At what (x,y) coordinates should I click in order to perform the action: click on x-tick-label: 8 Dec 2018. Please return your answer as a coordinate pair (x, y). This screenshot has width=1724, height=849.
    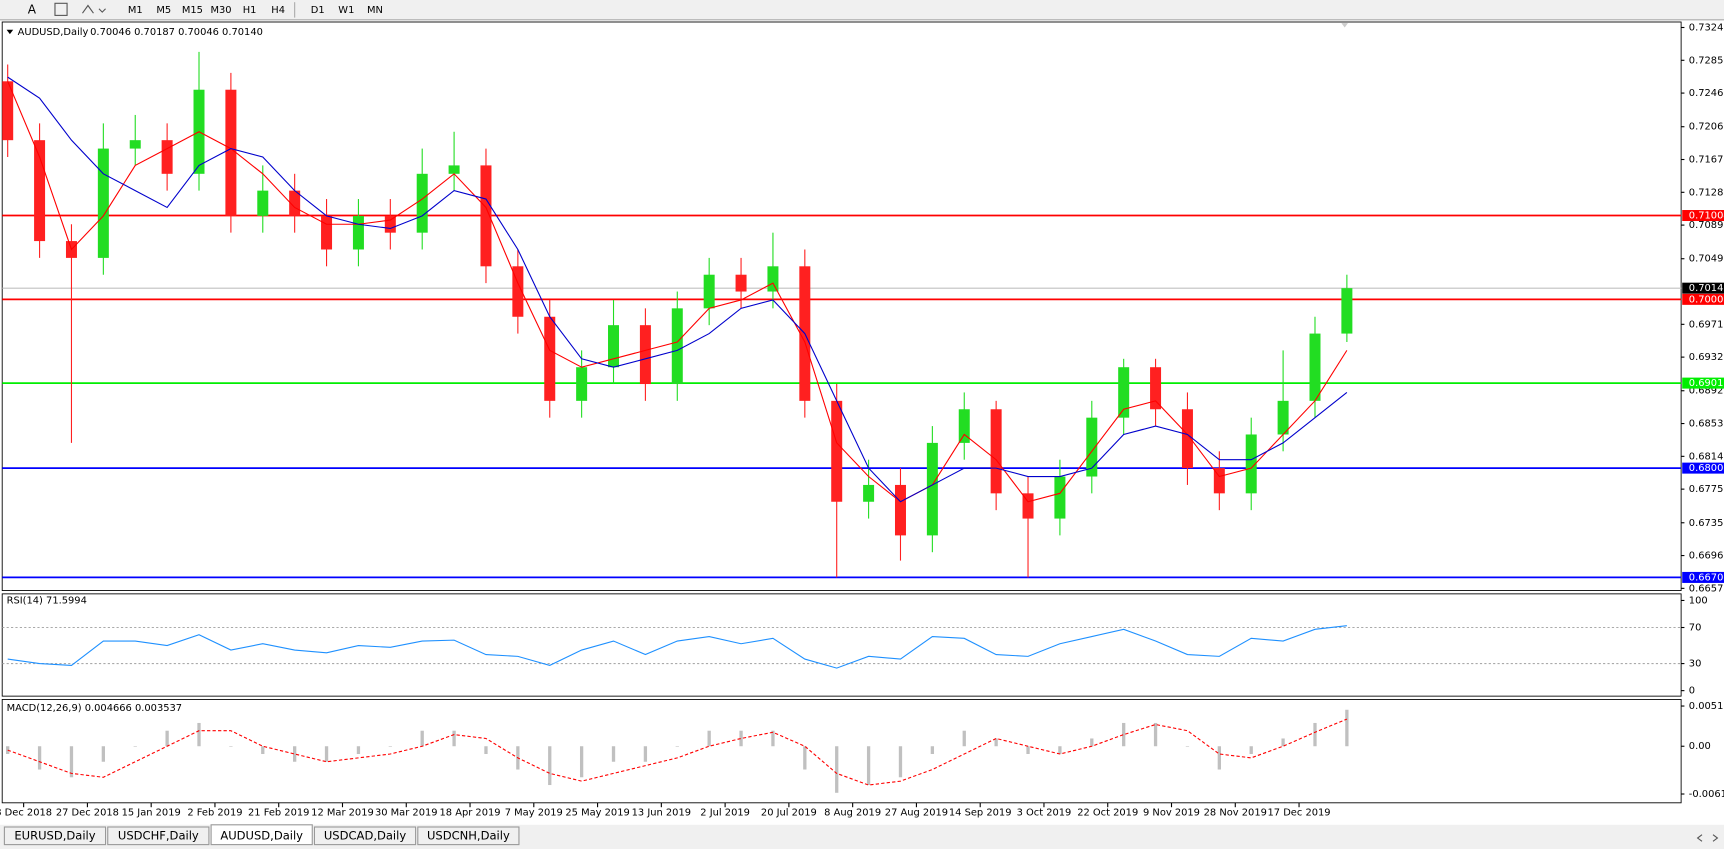
    Looking at the image, I should click on (26, 813).